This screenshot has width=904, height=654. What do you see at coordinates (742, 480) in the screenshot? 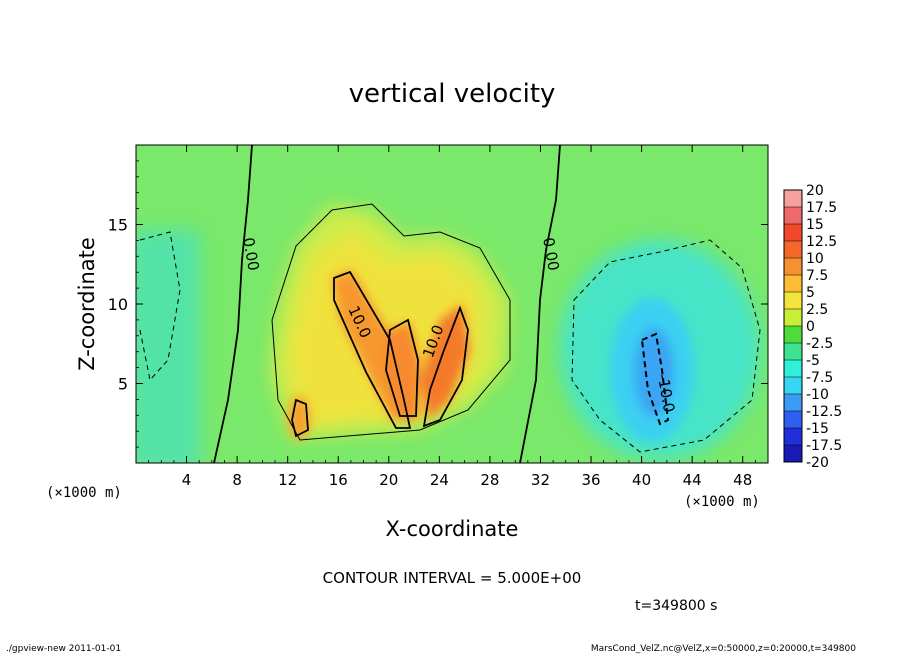
I see `x-tick-label: 48` at bounding box center [742, 480].